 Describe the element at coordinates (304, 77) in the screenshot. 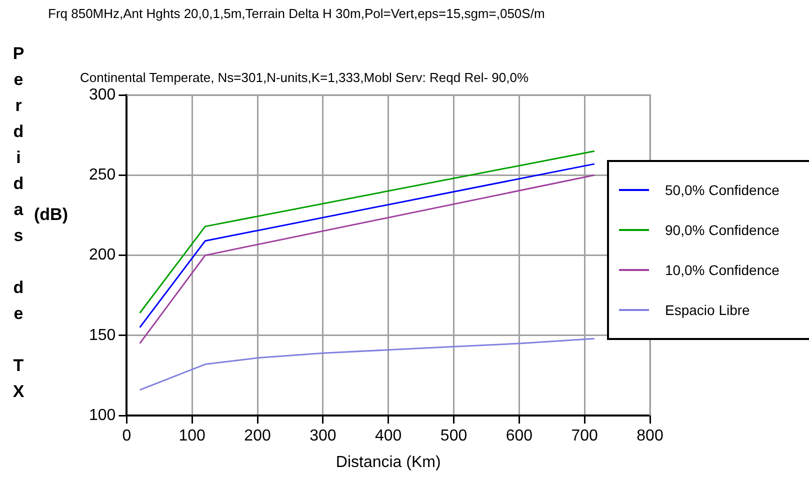

I see `chart-subtitle: Continental Temperate, Ns=301,N-units,K=1,333,Mobl Serv: Reqd Rel- 90,0%` at that location.